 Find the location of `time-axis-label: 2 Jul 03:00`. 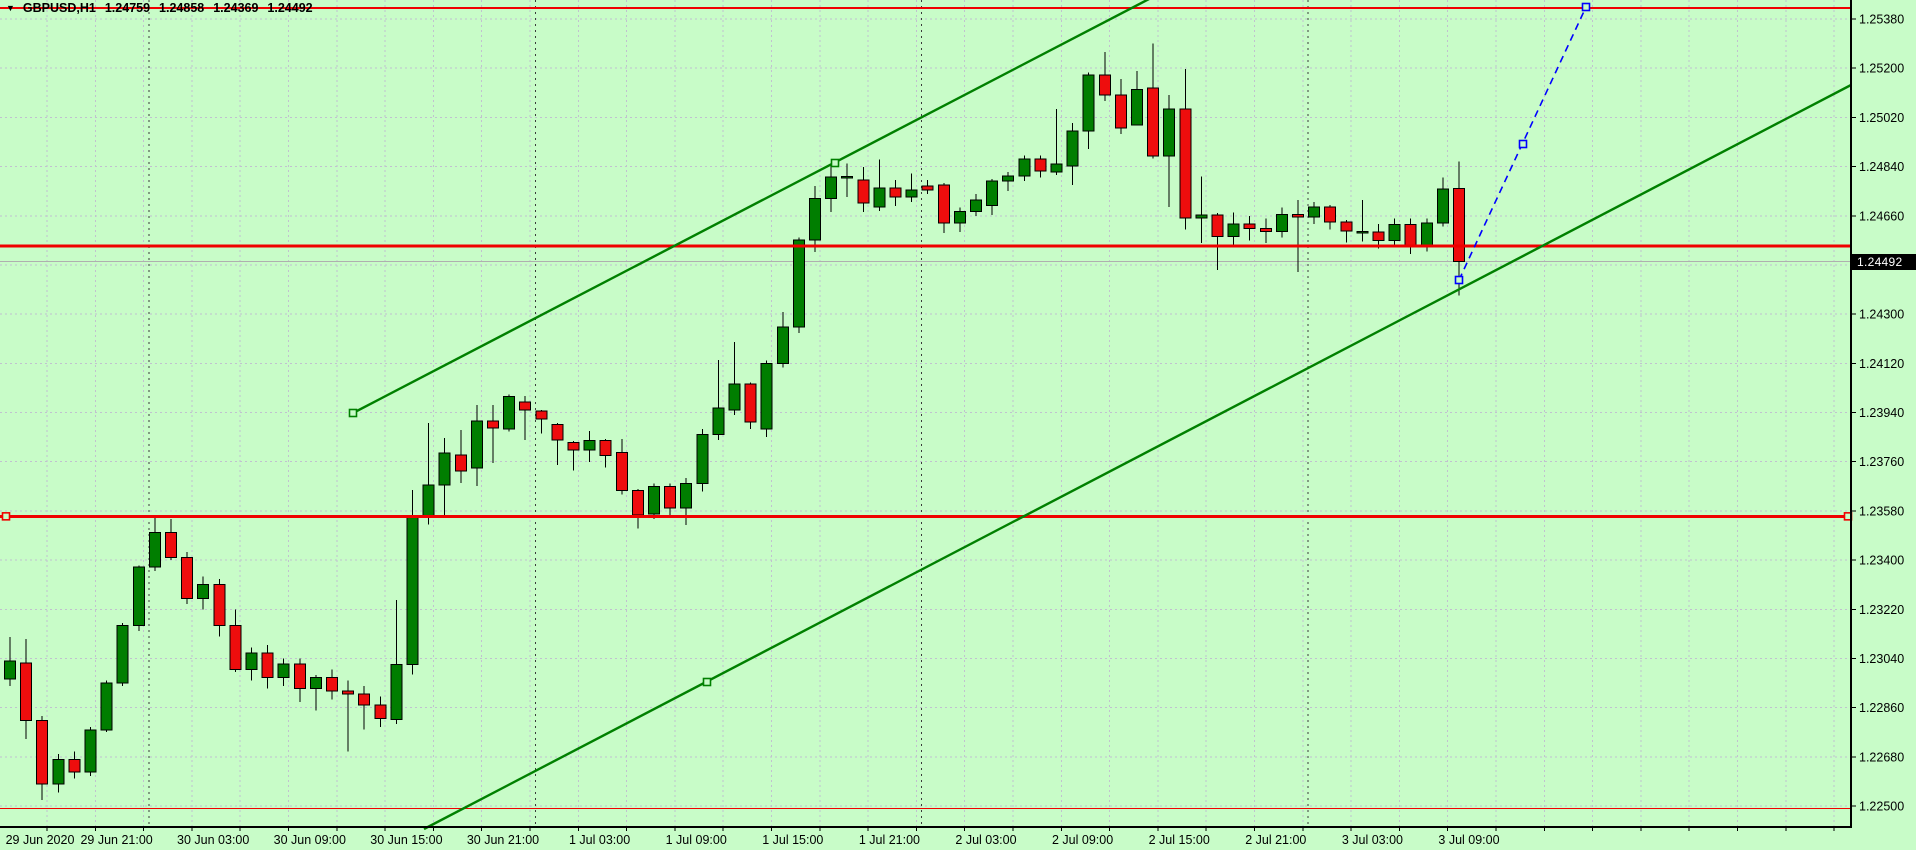

time-axis-label: 2 Jul 03:00 is located at coordinates (985, 840).